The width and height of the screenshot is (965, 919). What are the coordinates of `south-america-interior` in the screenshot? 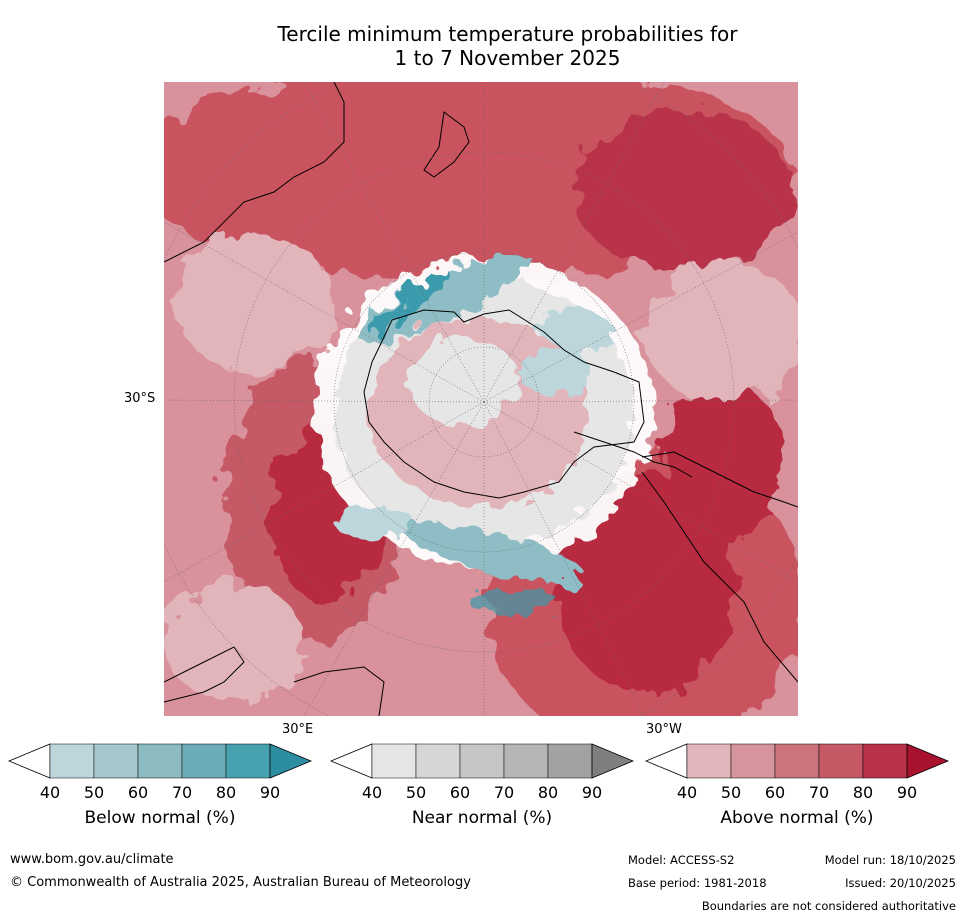 It's located at (719, 577).